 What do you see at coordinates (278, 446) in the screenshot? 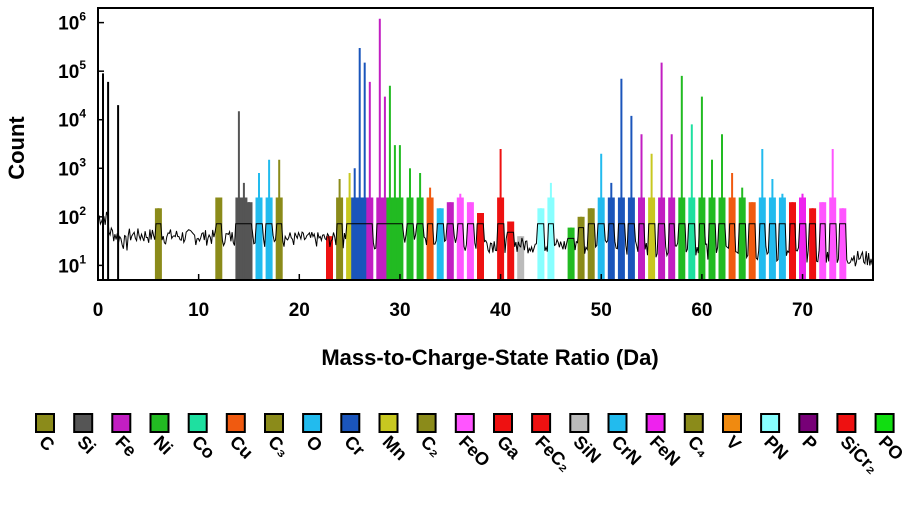
I see `legend-label-6: C₃` at bounding box center [278, 446].